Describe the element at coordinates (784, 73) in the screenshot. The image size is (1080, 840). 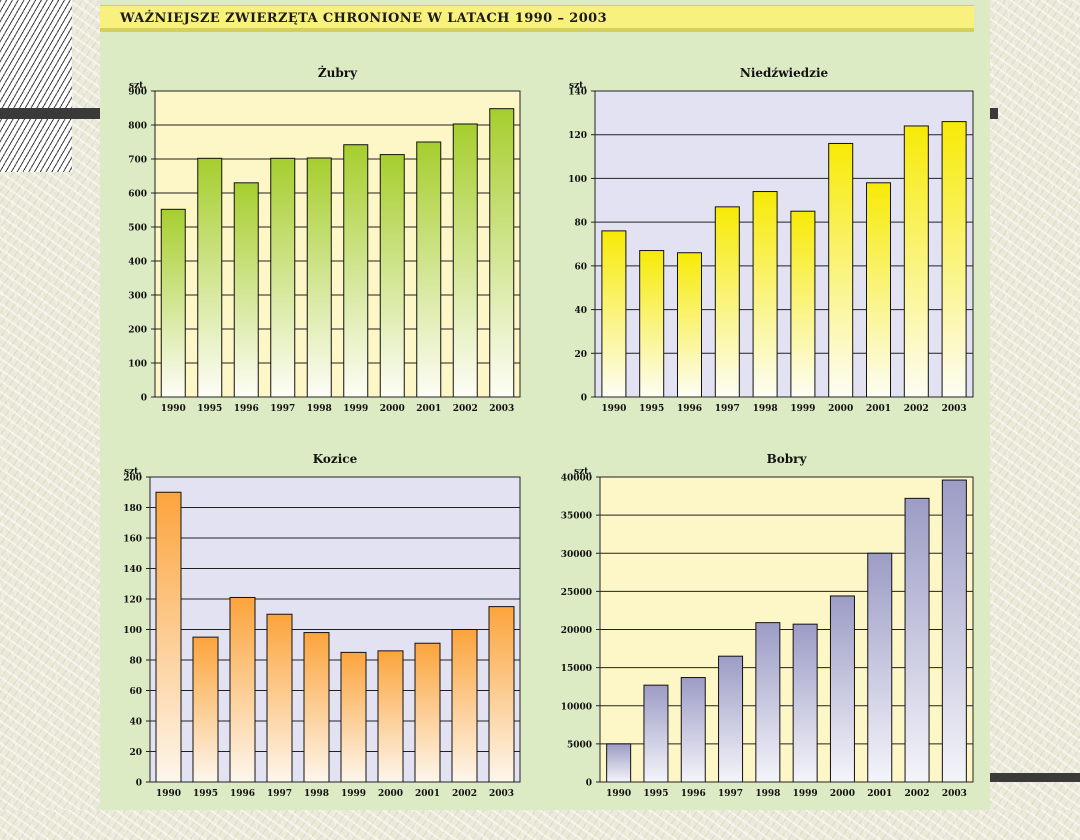
I see `chart-title: Niedźwiedzie` at that location.